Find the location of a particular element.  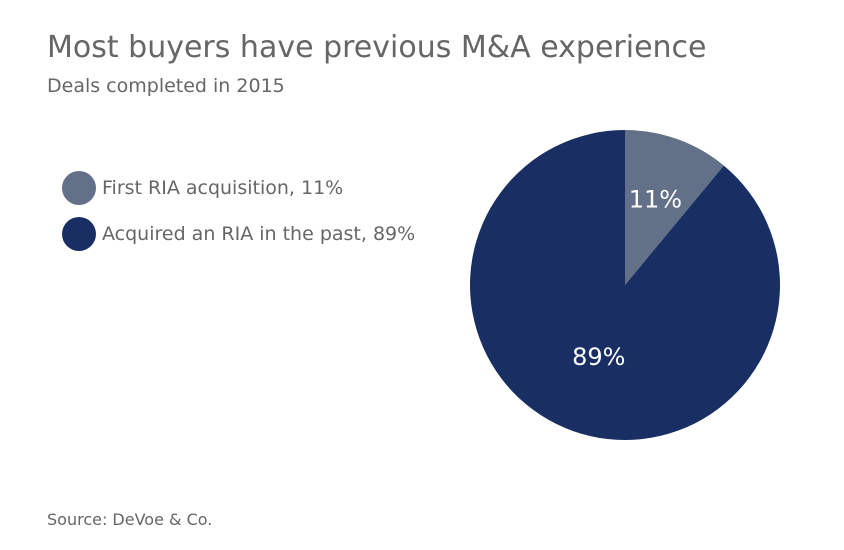

legend-item-first-ria: First RIA acquisition, 11% is located at coordinates (238, 188).